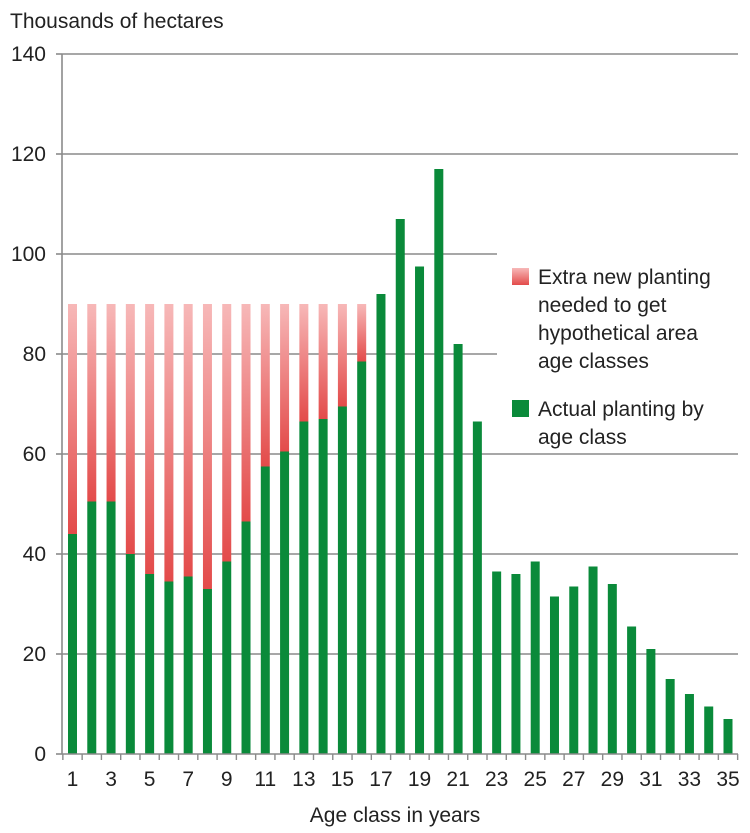  What do you see at coordinates (602, 305) in the screenshot?
I see `legend-label-extra: needed to get` at bounding box center [602, 305].